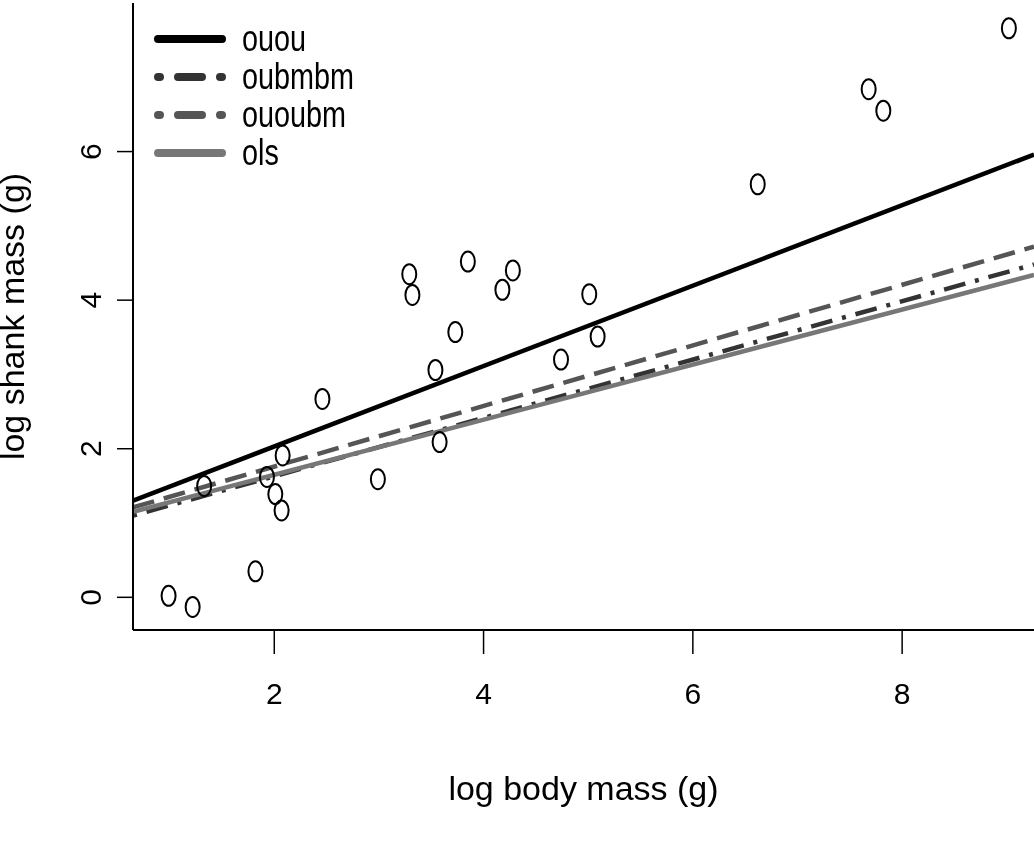 The image size is (1034, 858). Describe the element at coordinates (483, 693) in the screenshot. I see `x-tick-label: 4` at that location.